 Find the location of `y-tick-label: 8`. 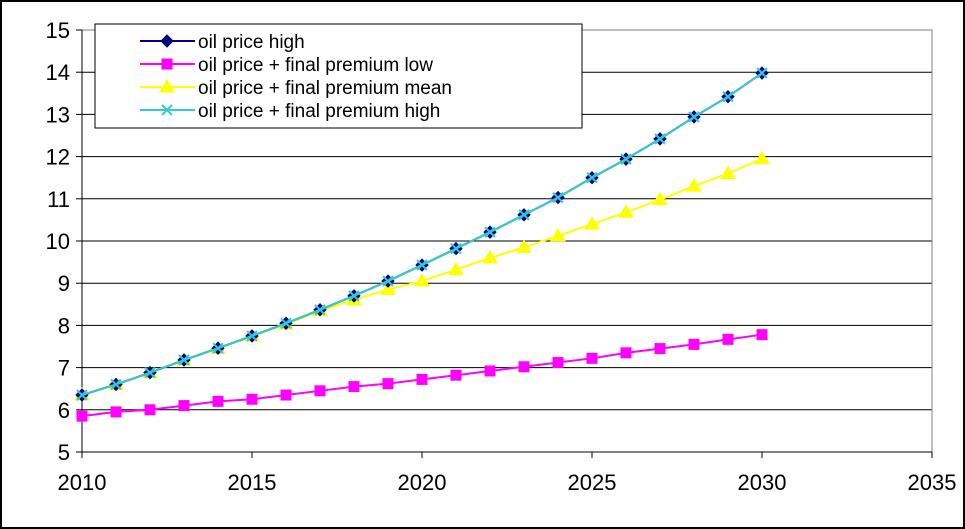

y-tick-label: 8 is located at coordinates (64, 325).